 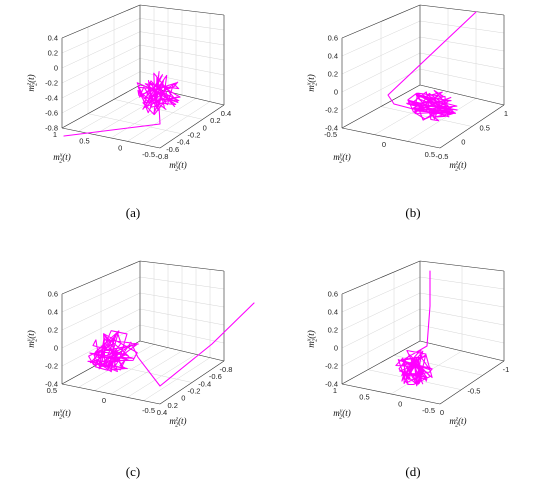 I want to click on y-tick-label: -1, so click(x=506, y=369).